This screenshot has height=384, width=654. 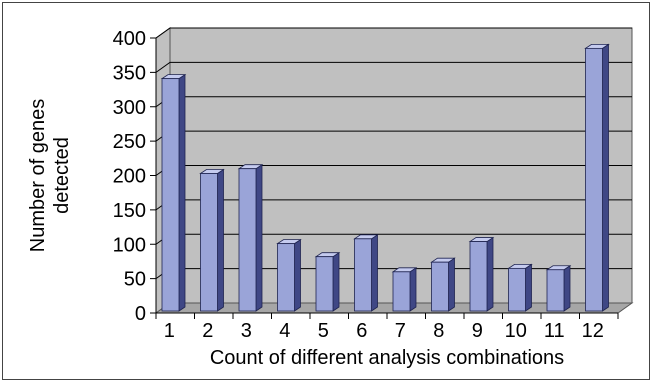 I want to click on y-tick-label: 0, so click(x=140, y=314).